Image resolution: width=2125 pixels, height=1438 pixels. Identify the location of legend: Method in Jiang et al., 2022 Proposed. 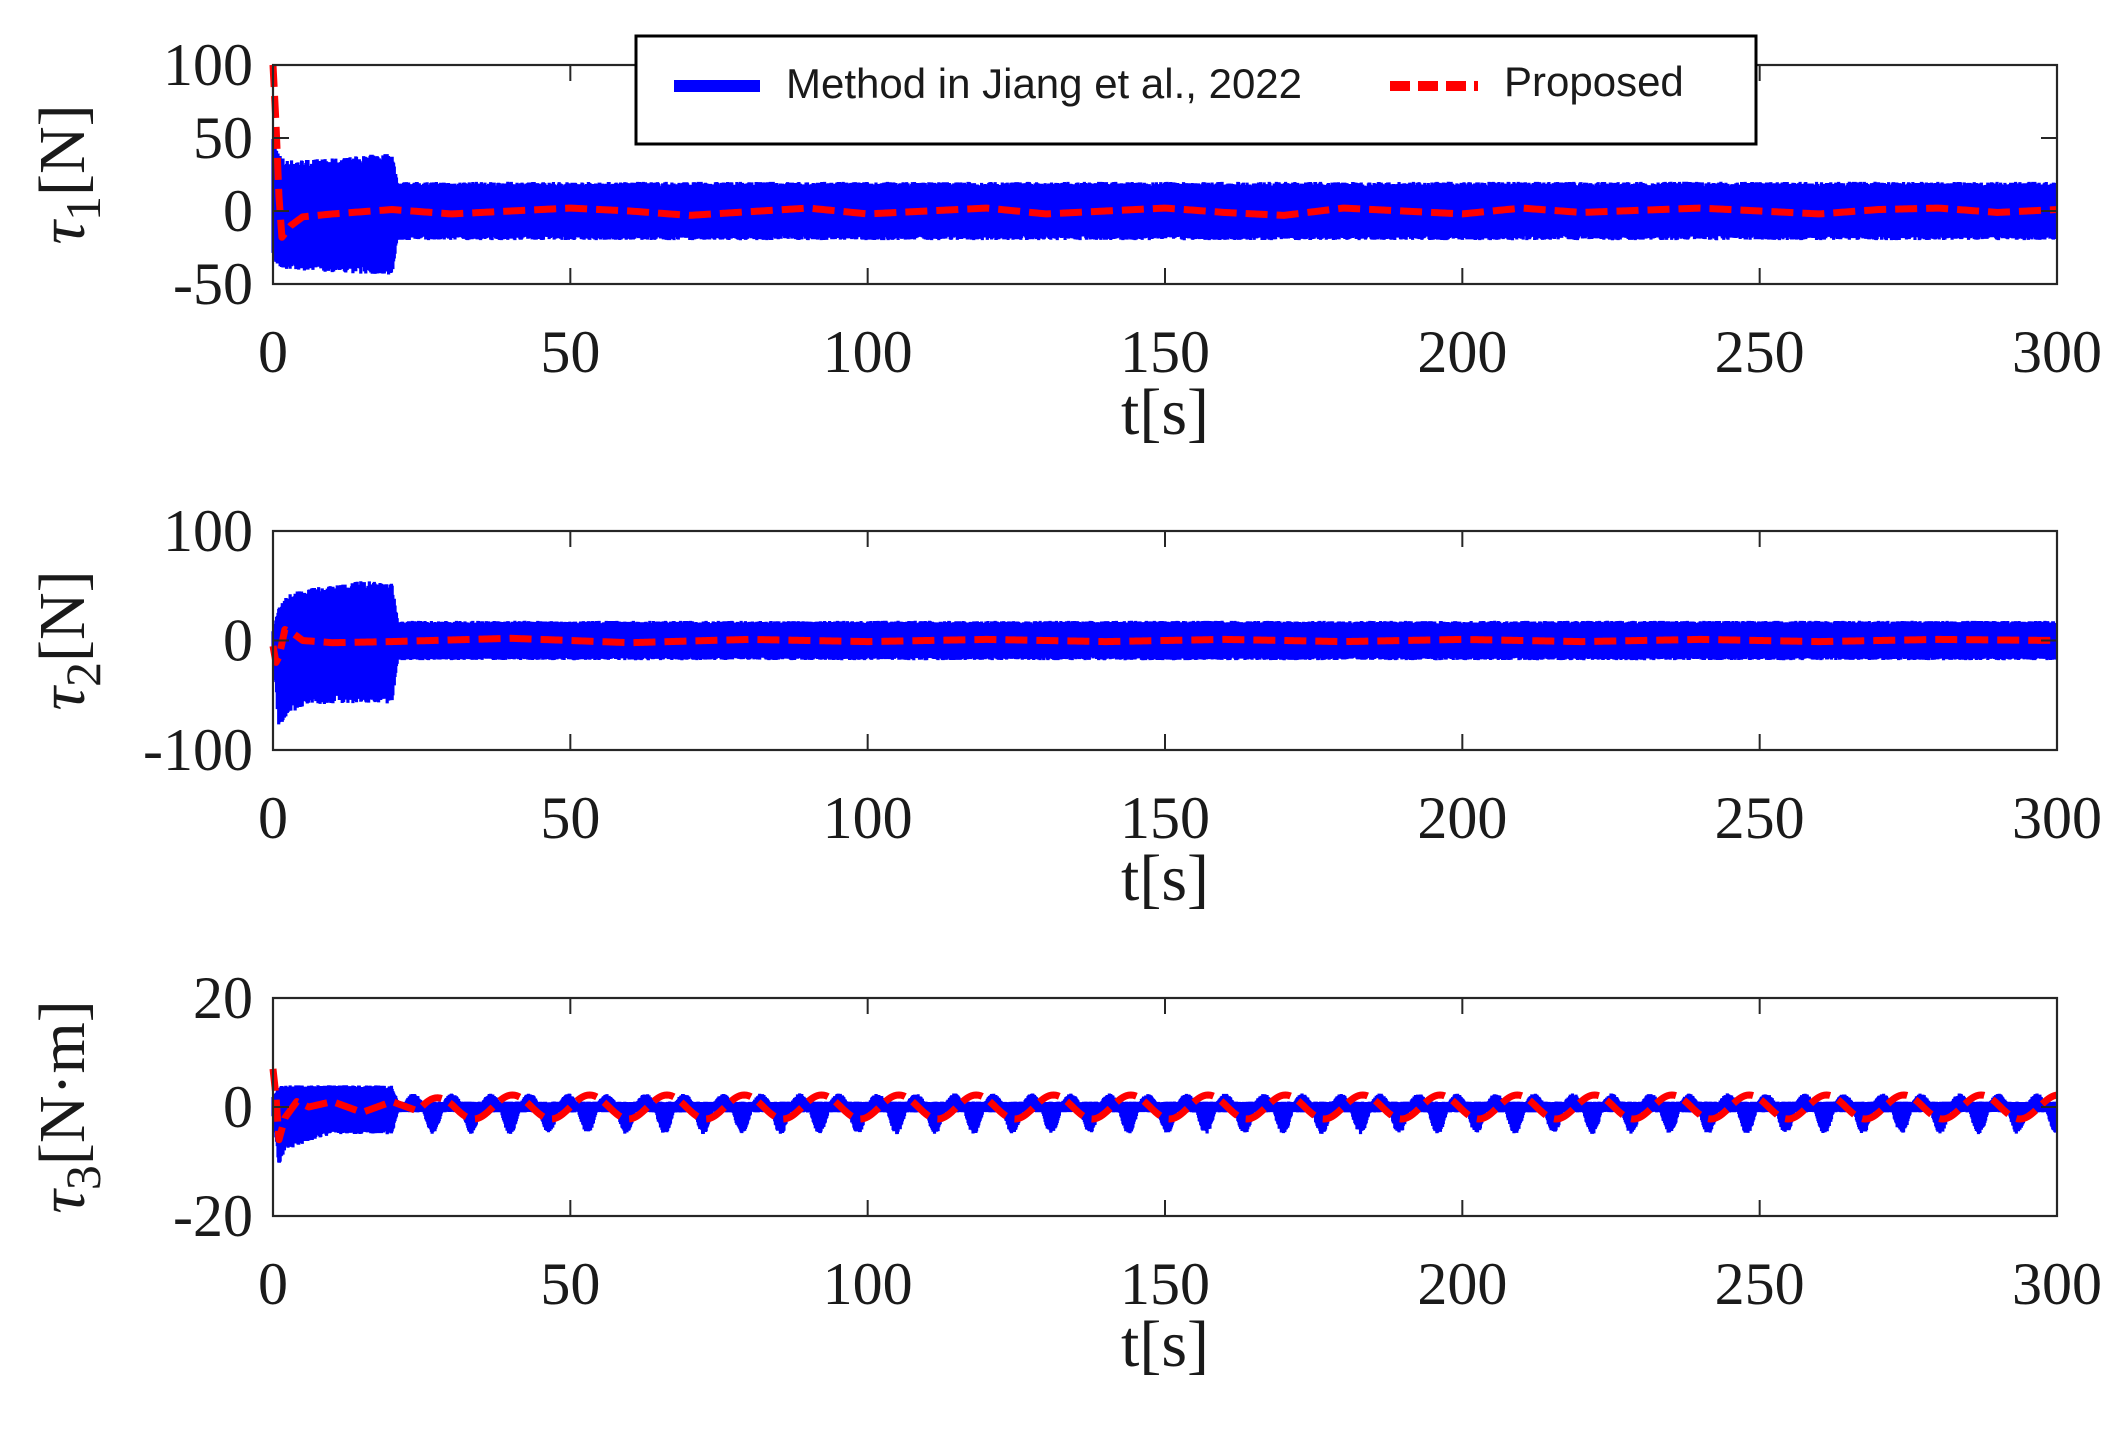
(1196, 90).